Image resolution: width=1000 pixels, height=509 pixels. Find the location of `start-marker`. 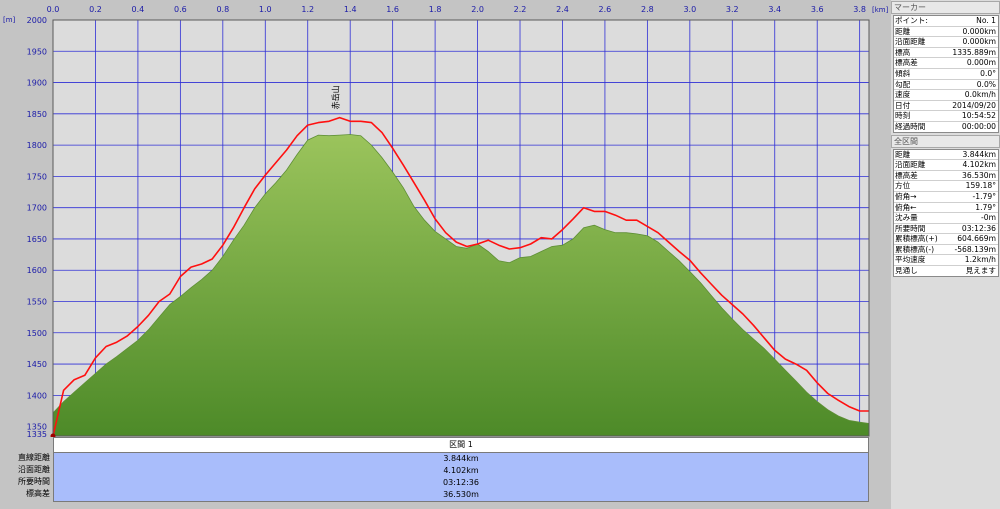

start-marker is located at coordinates (53, 435).